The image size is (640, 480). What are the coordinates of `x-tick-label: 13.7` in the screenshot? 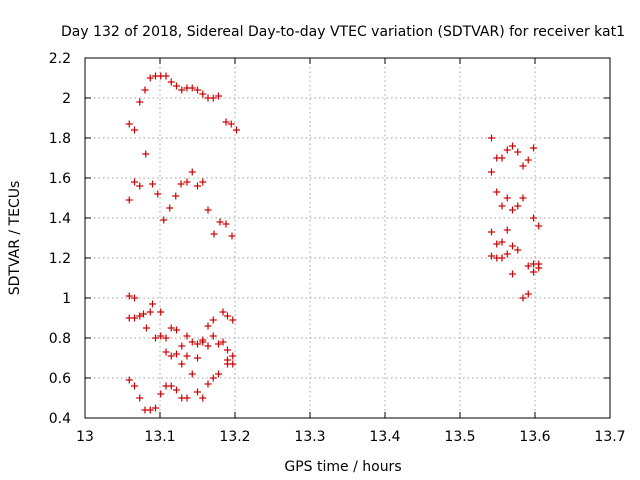 It's located at (609, 437).